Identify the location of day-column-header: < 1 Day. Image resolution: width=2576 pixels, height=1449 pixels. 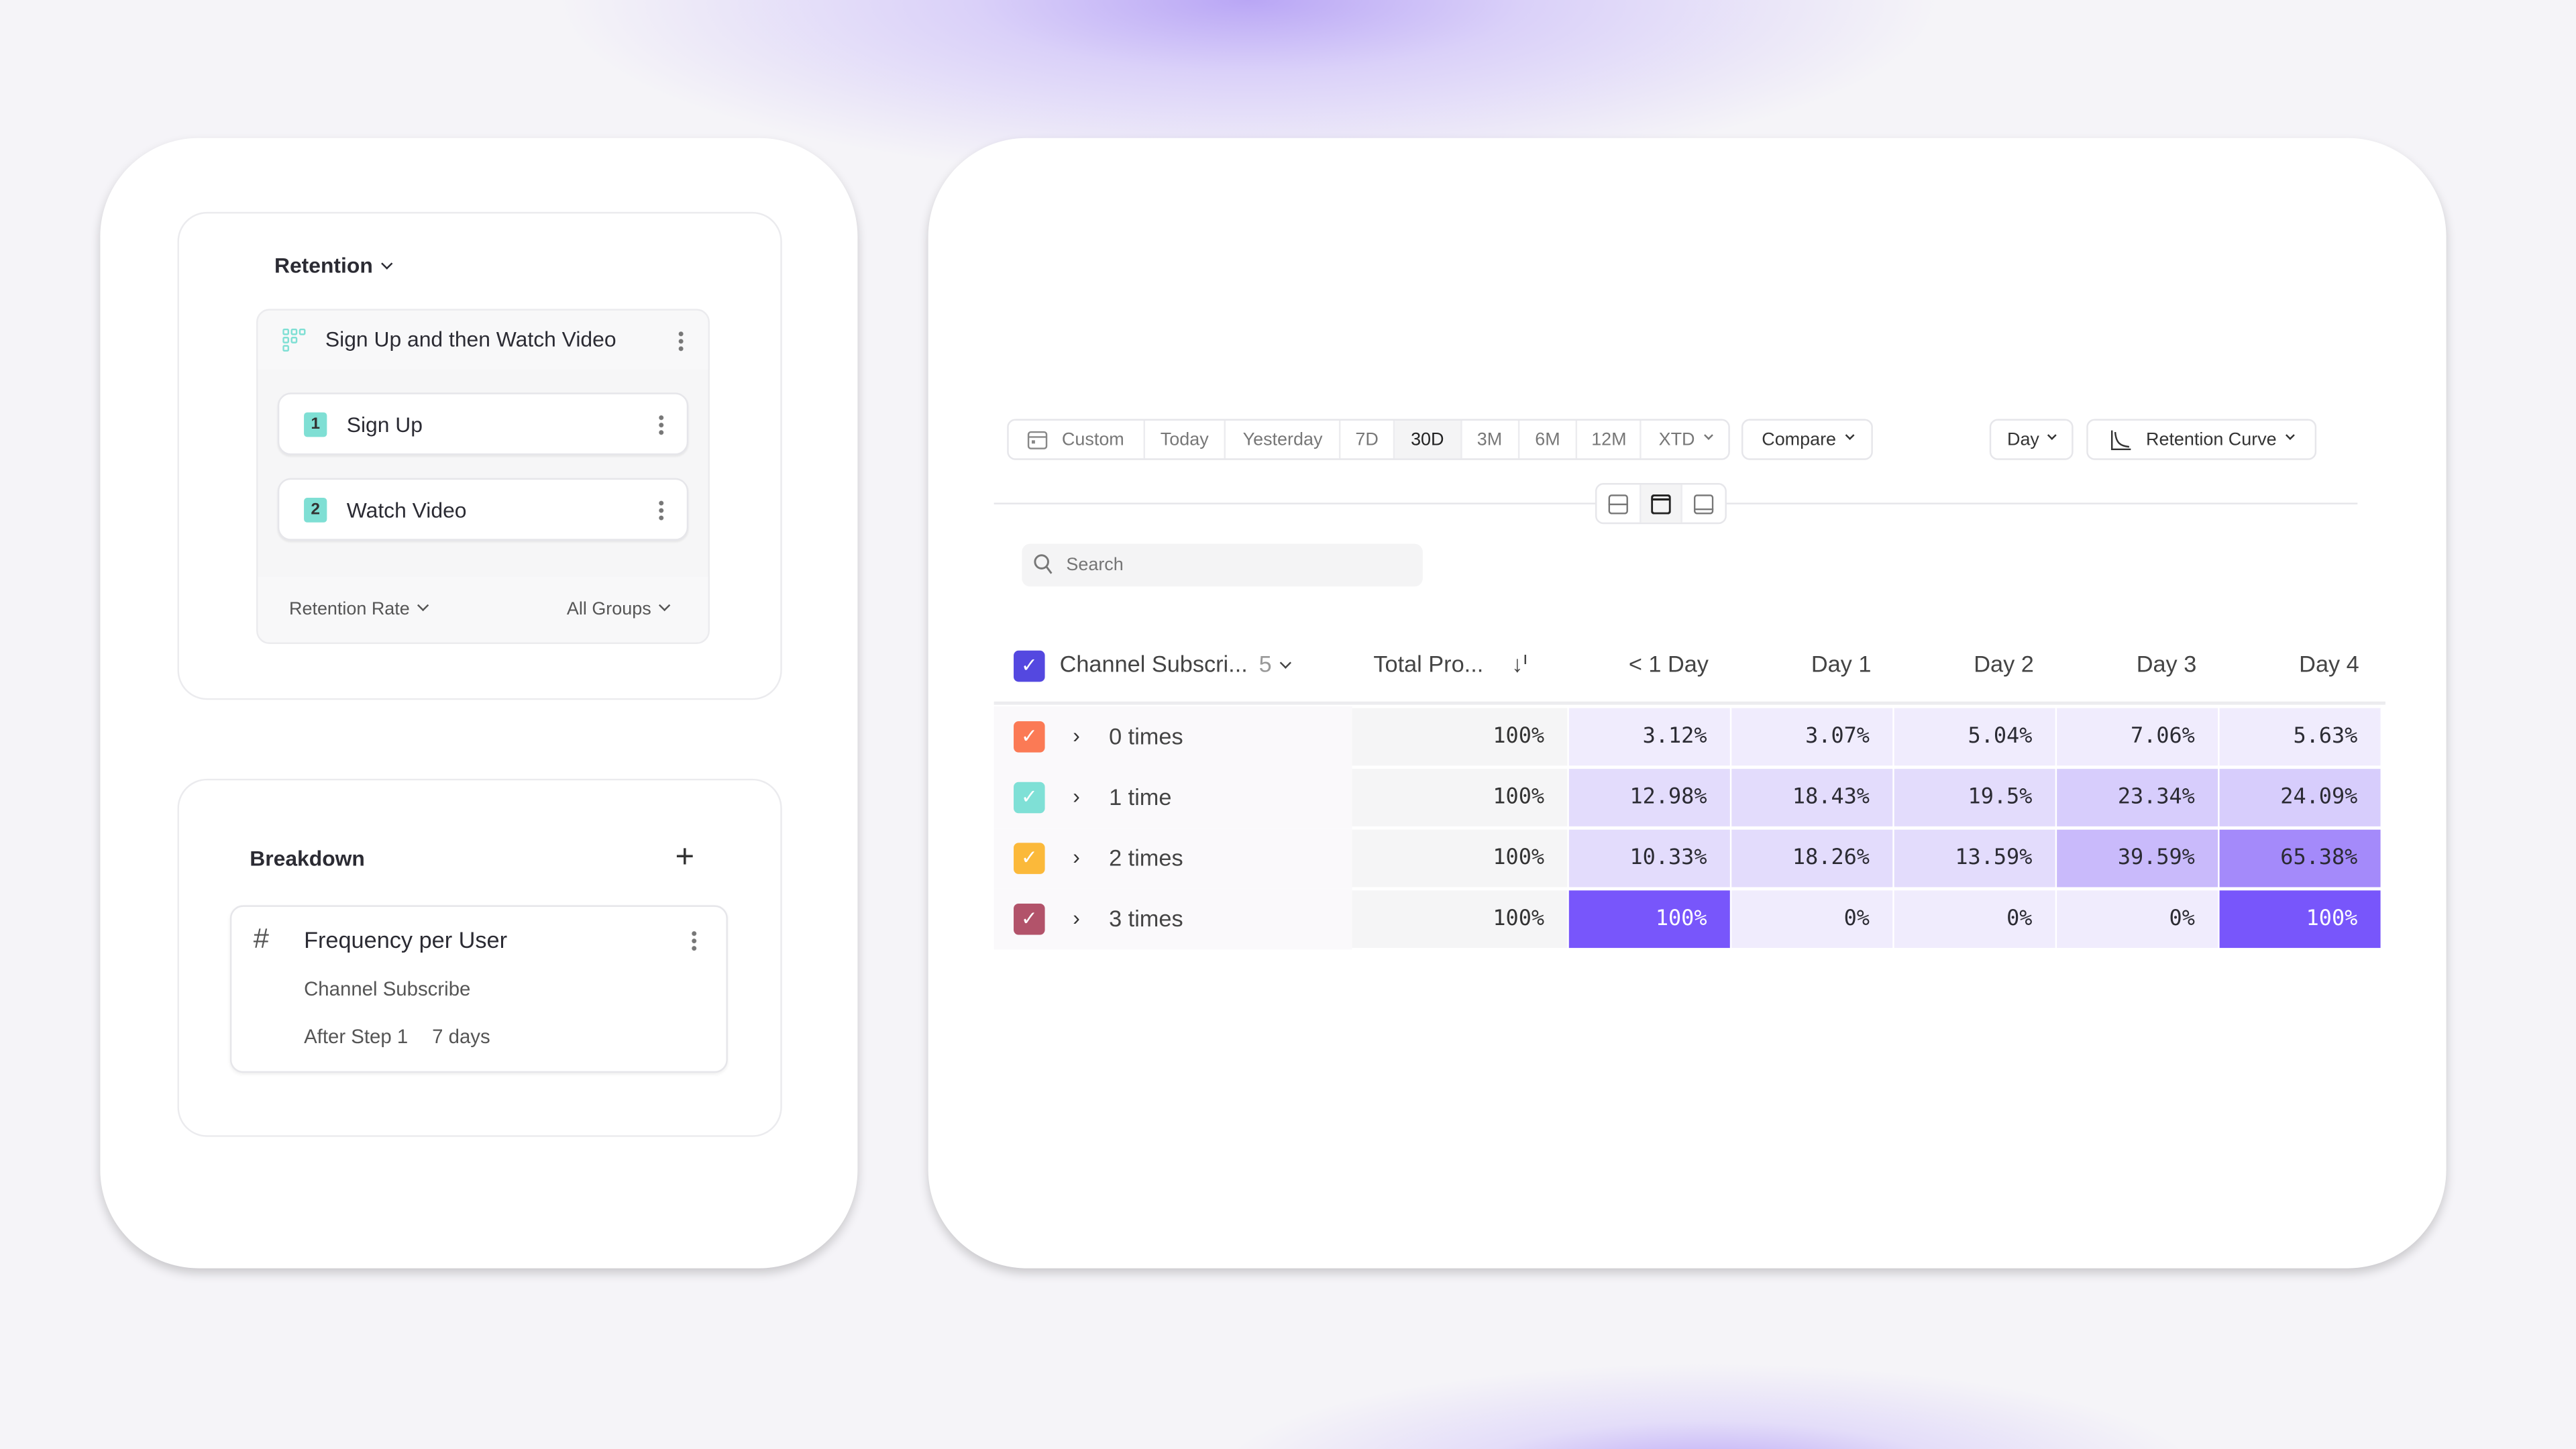
(1668, 663).